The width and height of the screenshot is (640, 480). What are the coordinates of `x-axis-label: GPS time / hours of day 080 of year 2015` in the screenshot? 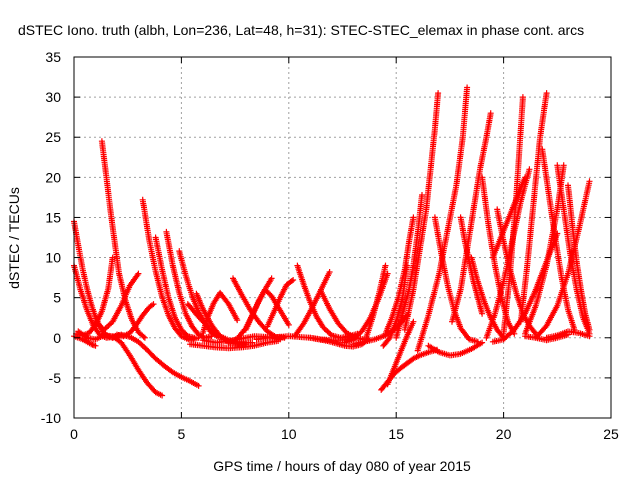 It's located at (342, 466).